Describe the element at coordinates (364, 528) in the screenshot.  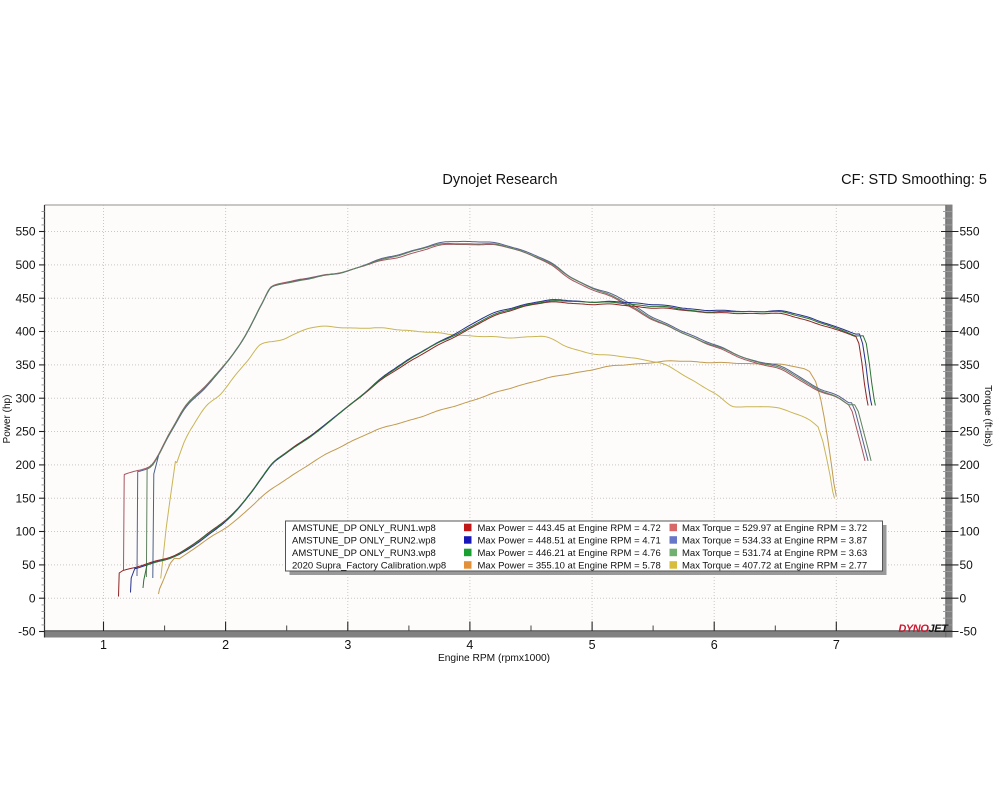
I see `svg-text: AMSTUNE_DP ONLY_RUN1.wp8` at that location.